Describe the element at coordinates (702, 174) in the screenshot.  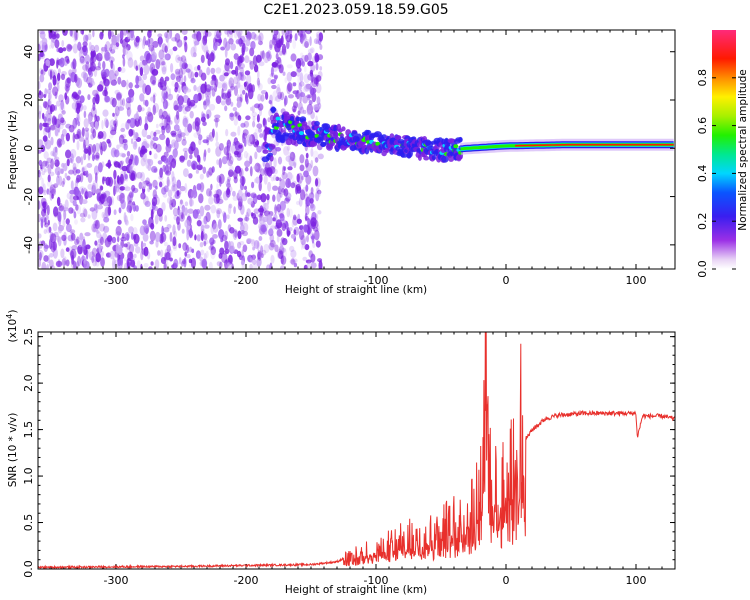
I see `colorbar-tick-label: 0.4` at that location.